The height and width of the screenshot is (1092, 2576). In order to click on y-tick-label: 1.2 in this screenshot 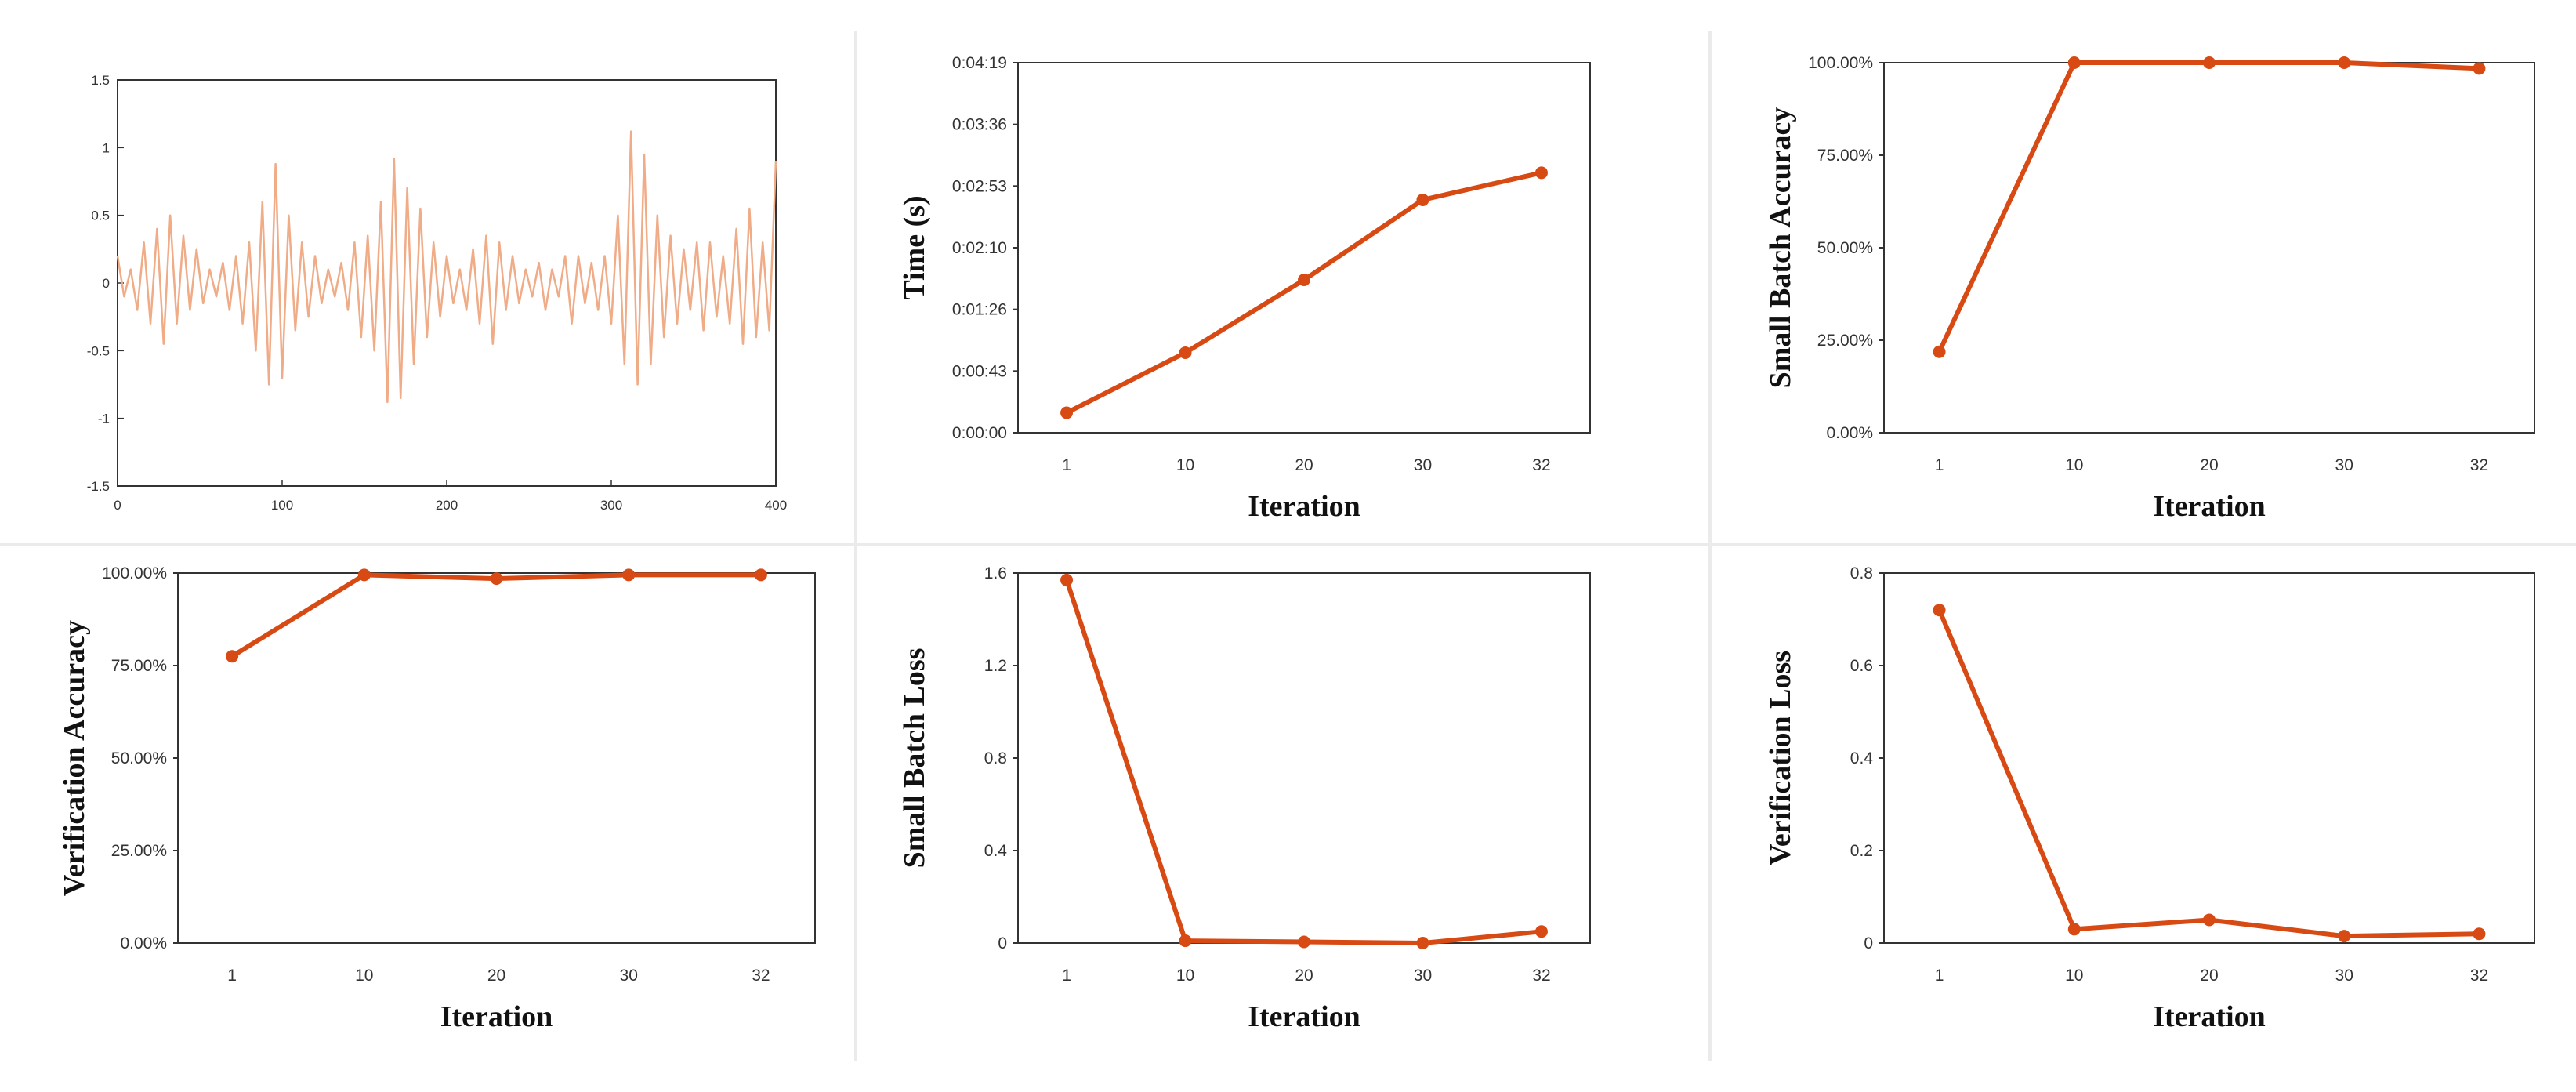, I will do `click(995, 666)`.